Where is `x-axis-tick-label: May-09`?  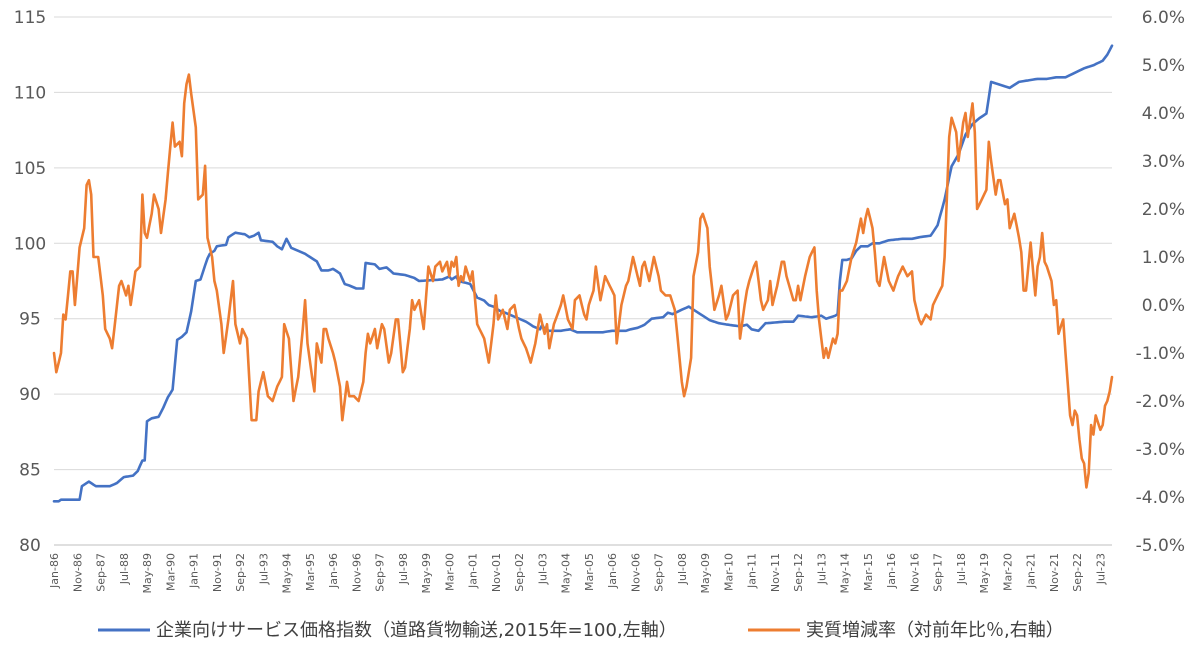 x-axis-tick-label: May-09 is located at coordinates (705, 573).